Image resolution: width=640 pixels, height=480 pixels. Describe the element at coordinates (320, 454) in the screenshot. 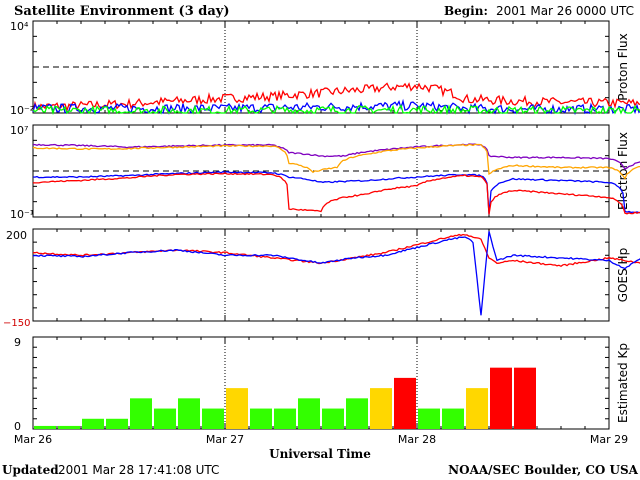

I see `xaxis-title: Universal Time` at that location.